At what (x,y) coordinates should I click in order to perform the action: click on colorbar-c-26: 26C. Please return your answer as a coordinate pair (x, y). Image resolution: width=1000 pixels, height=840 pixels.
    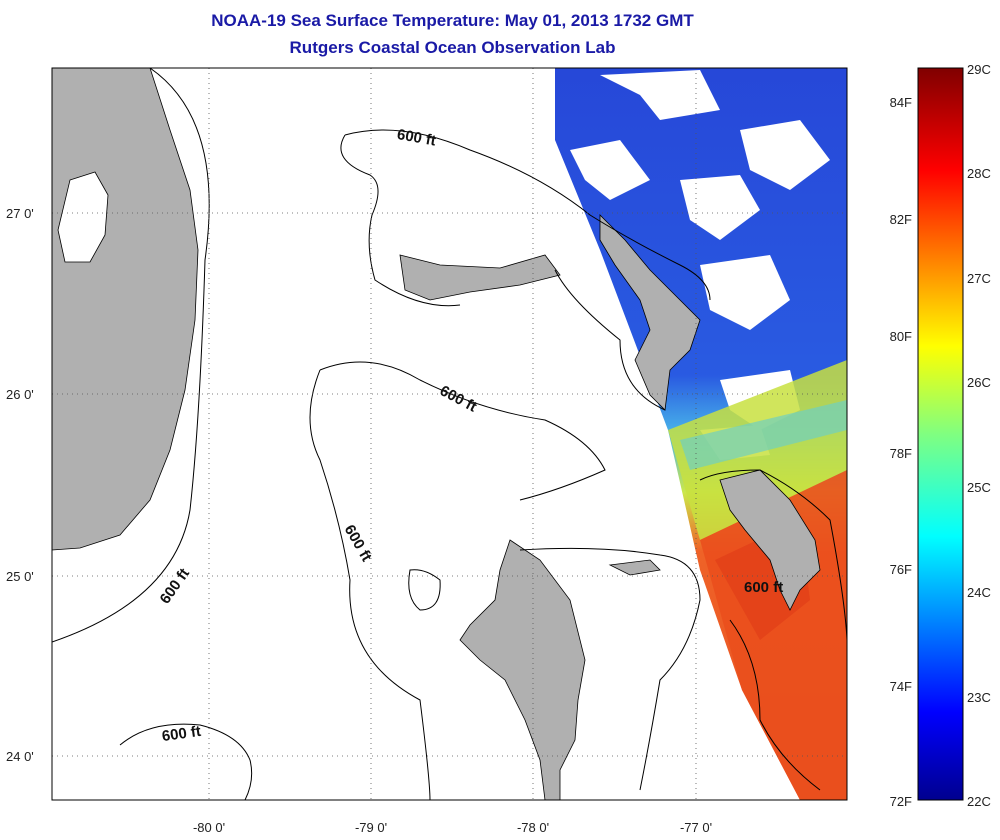
    Looking at the image, I should click on (979, 382).